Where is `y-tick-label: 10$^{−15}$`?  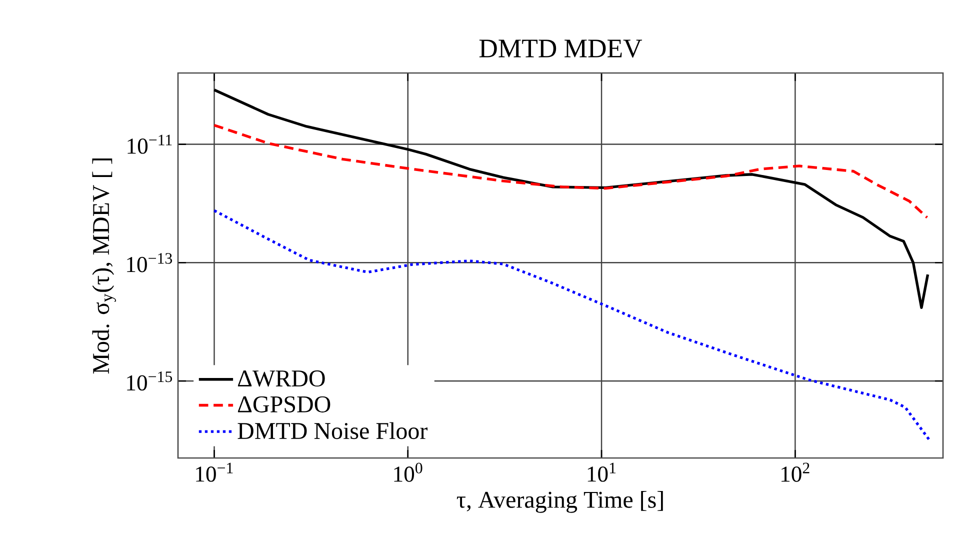 y-tick-label: 10$^{−15}$ is located at coordinates (149, 381).